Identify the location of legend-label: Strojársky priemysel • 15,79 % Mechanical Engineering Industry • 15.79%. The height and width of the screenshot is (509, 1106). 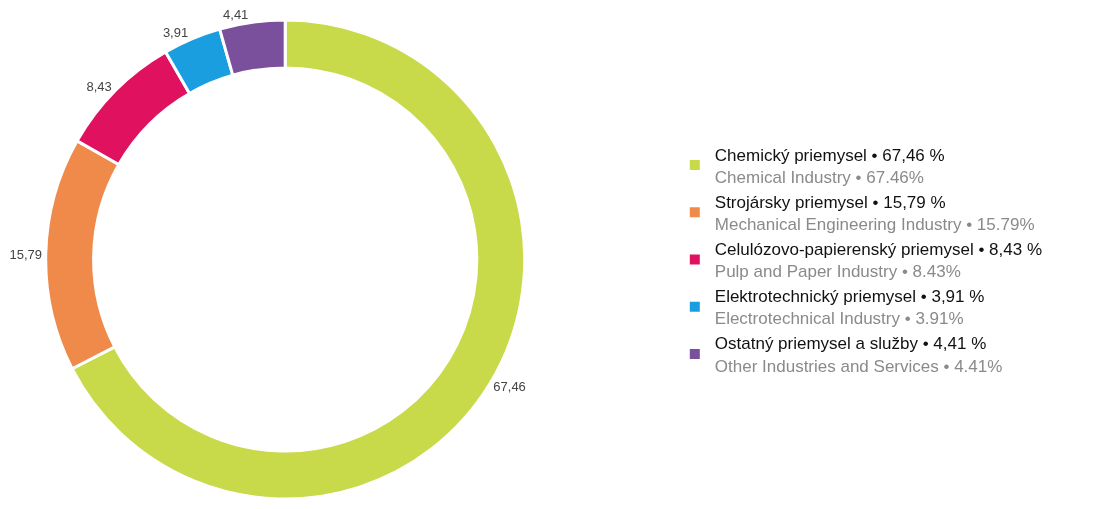
(874, 213).